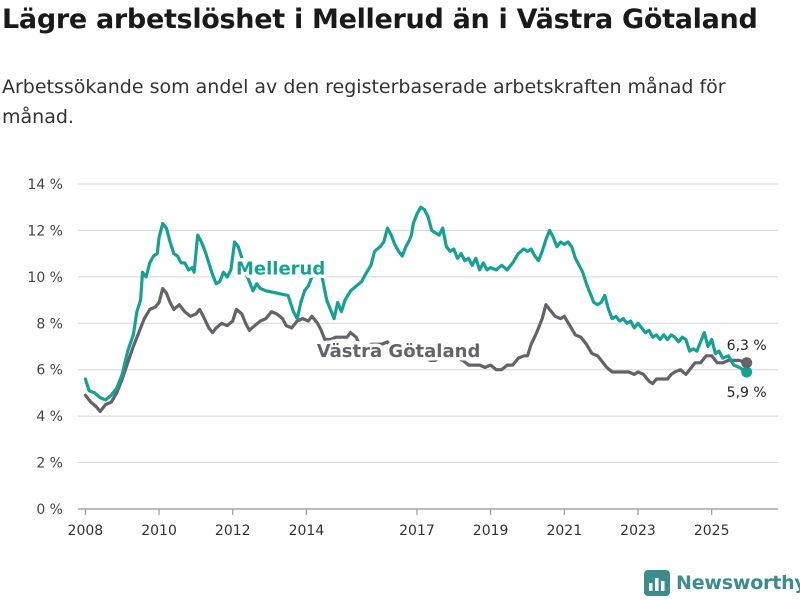 This screenshot has width=800, height=600. What do you see at coordinates (307, 531) in the screenshot?
I see `x-tick-label: 2014` at bounding box center [307, 531].